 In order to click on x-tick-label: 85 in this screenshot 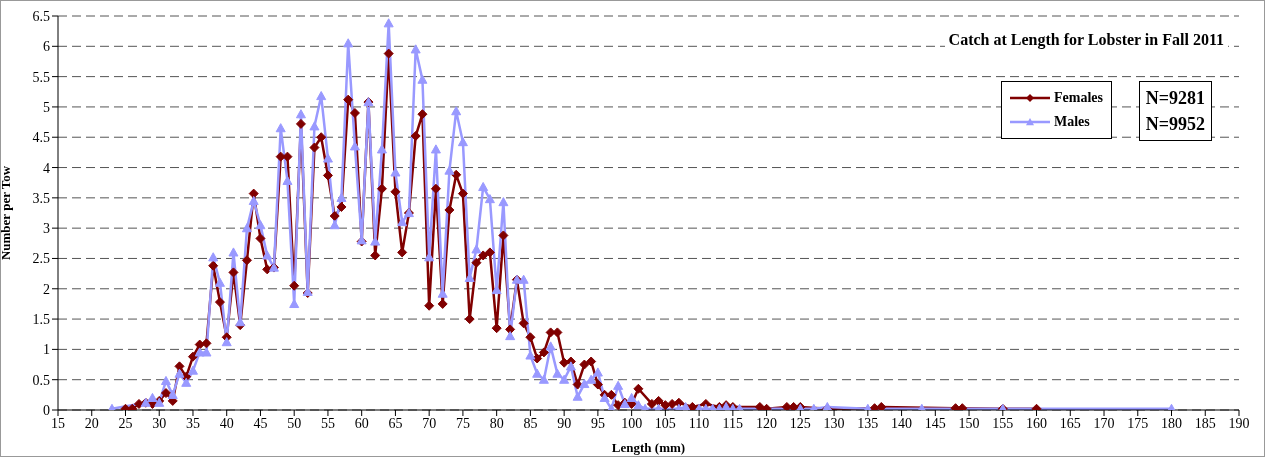, I will do `click(530, 423)`.